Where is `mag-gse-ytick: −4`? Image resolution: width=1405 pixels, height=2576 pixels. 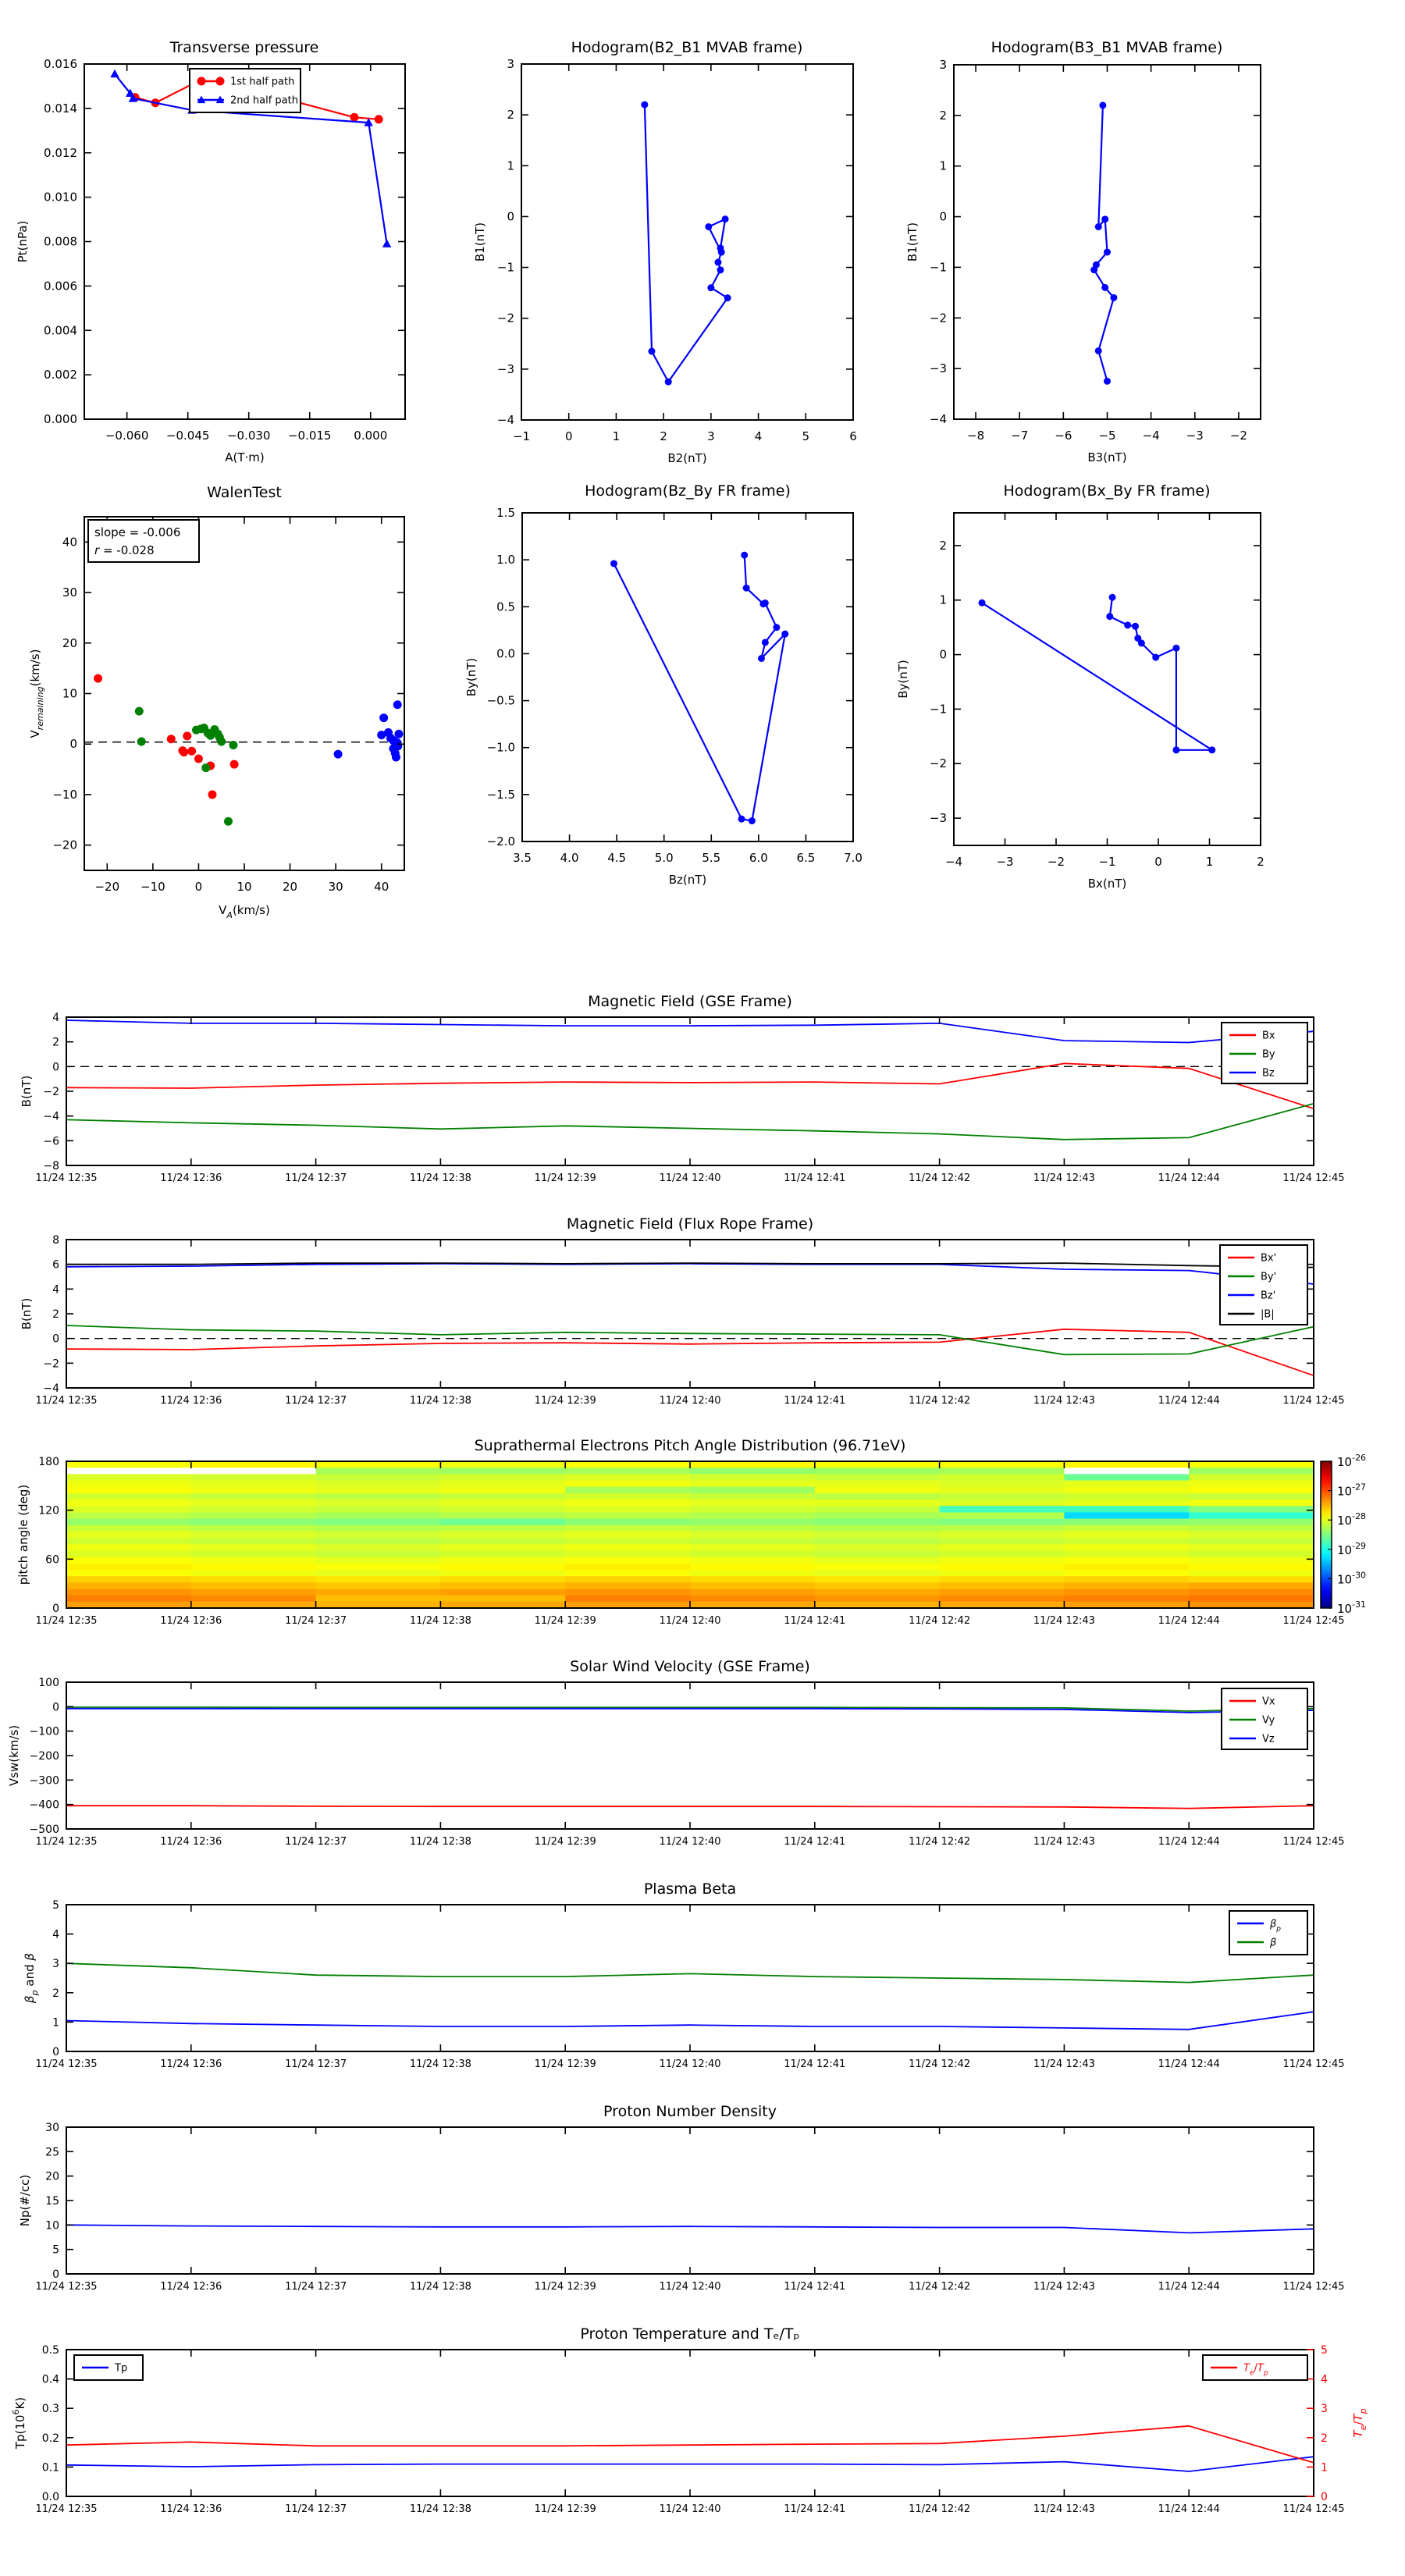 mag-gse-ytick: −4 is located at coordinates (51, 1117).